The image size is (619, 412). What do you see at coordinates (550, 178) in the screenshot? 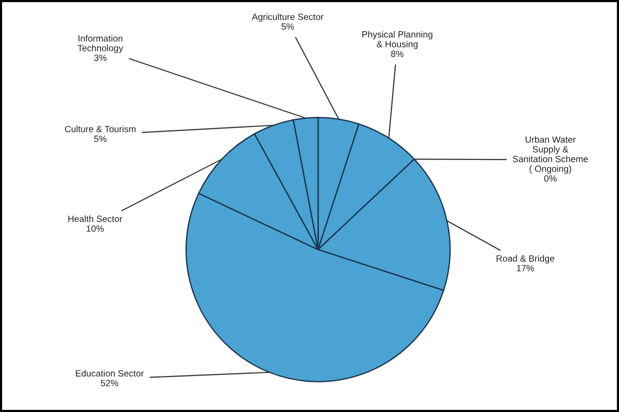
I see `text: 0%` at bounding box center [550, 178].